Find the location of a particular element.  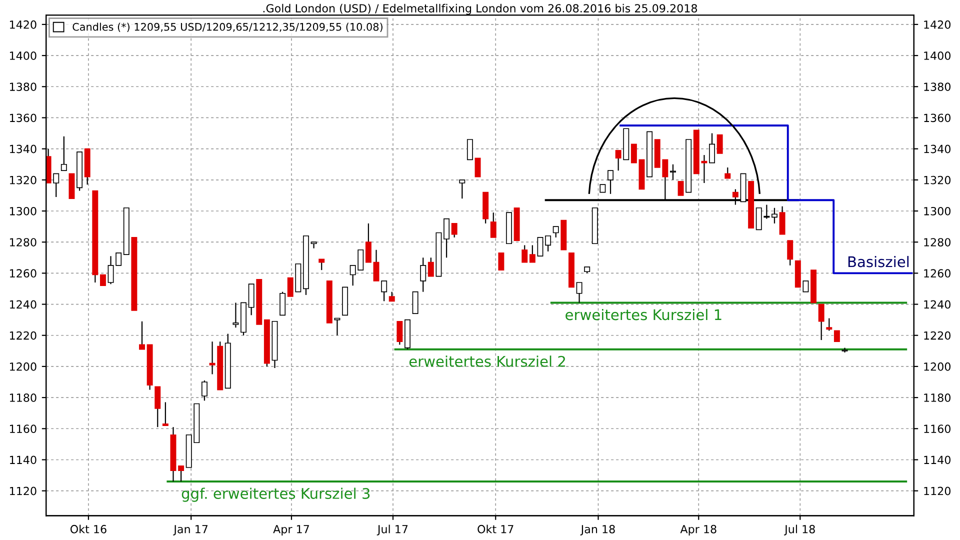

y2-tick-label: 1240 is located at coordinates (937, 304).